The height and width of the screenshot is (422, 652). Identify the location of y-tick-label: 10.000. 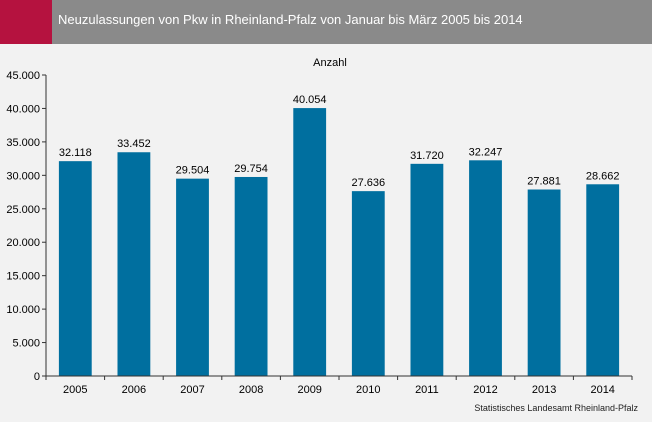
(23, 310).